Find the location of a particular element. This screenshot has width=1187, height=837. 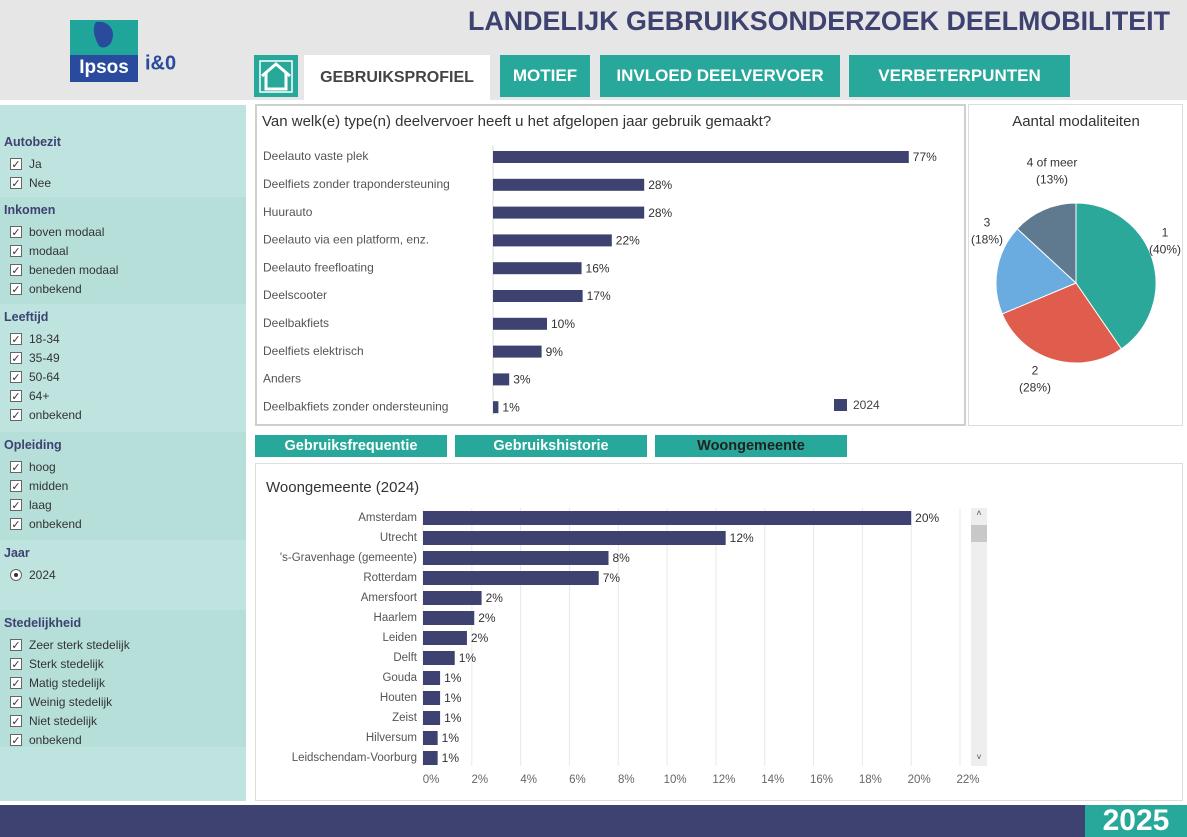

filter-option: ✓ beneden modaal is located at coordinates (64, 270).